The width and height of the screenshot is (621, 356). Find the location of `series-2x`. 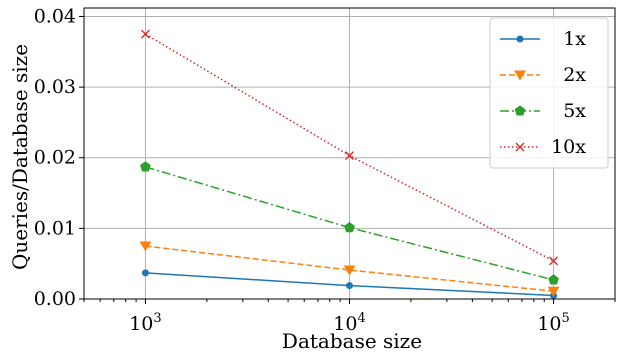

series-2x is located at coordinates (349, 269).